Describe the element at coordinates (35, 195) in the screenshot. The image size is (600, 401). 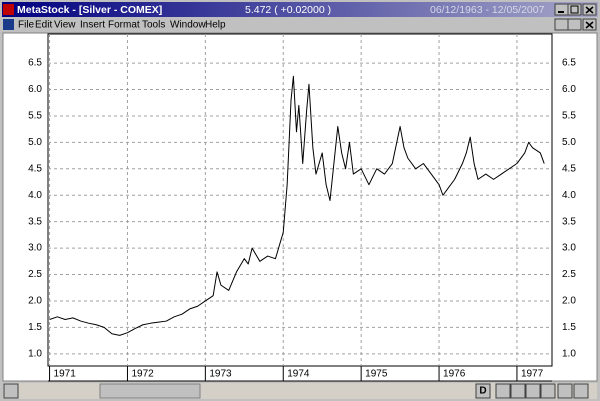
I see `y-tick-label: 4.0` at that location.